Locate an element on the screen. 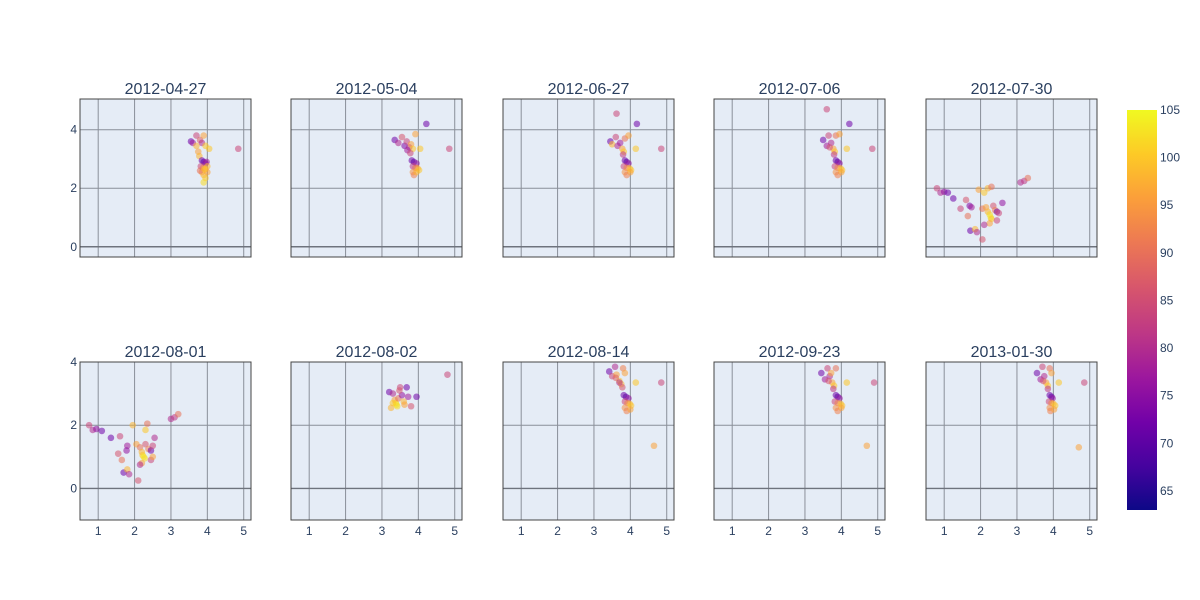  colorbar-tick-label: 105 is located at coordinates (1170, 110).